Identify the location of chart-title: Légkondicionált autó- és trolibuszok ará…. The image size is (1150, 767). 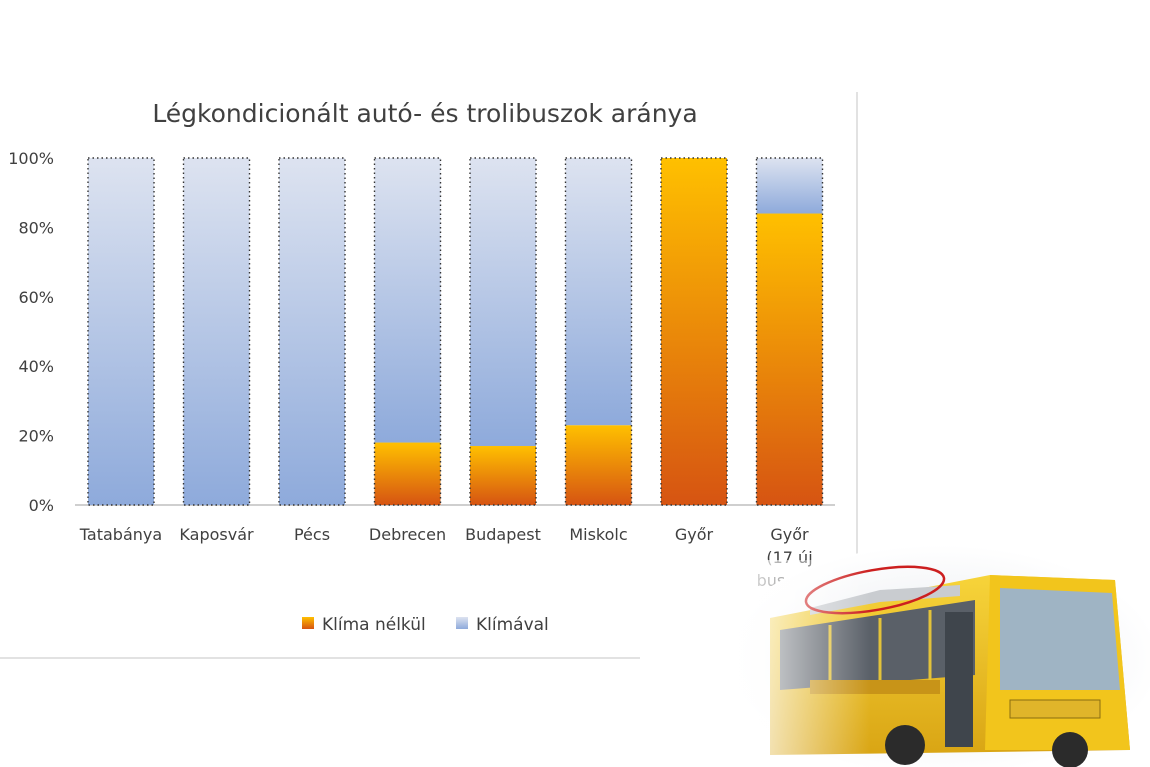
(424, 113).